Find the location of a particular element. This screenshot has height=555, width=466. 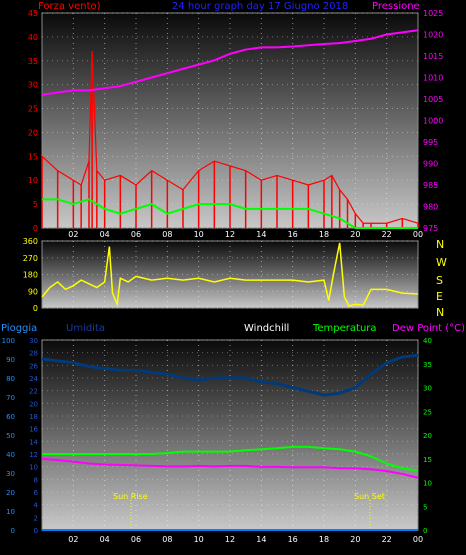

y-right-tick: 1000 is located at coordinates (433, 121).